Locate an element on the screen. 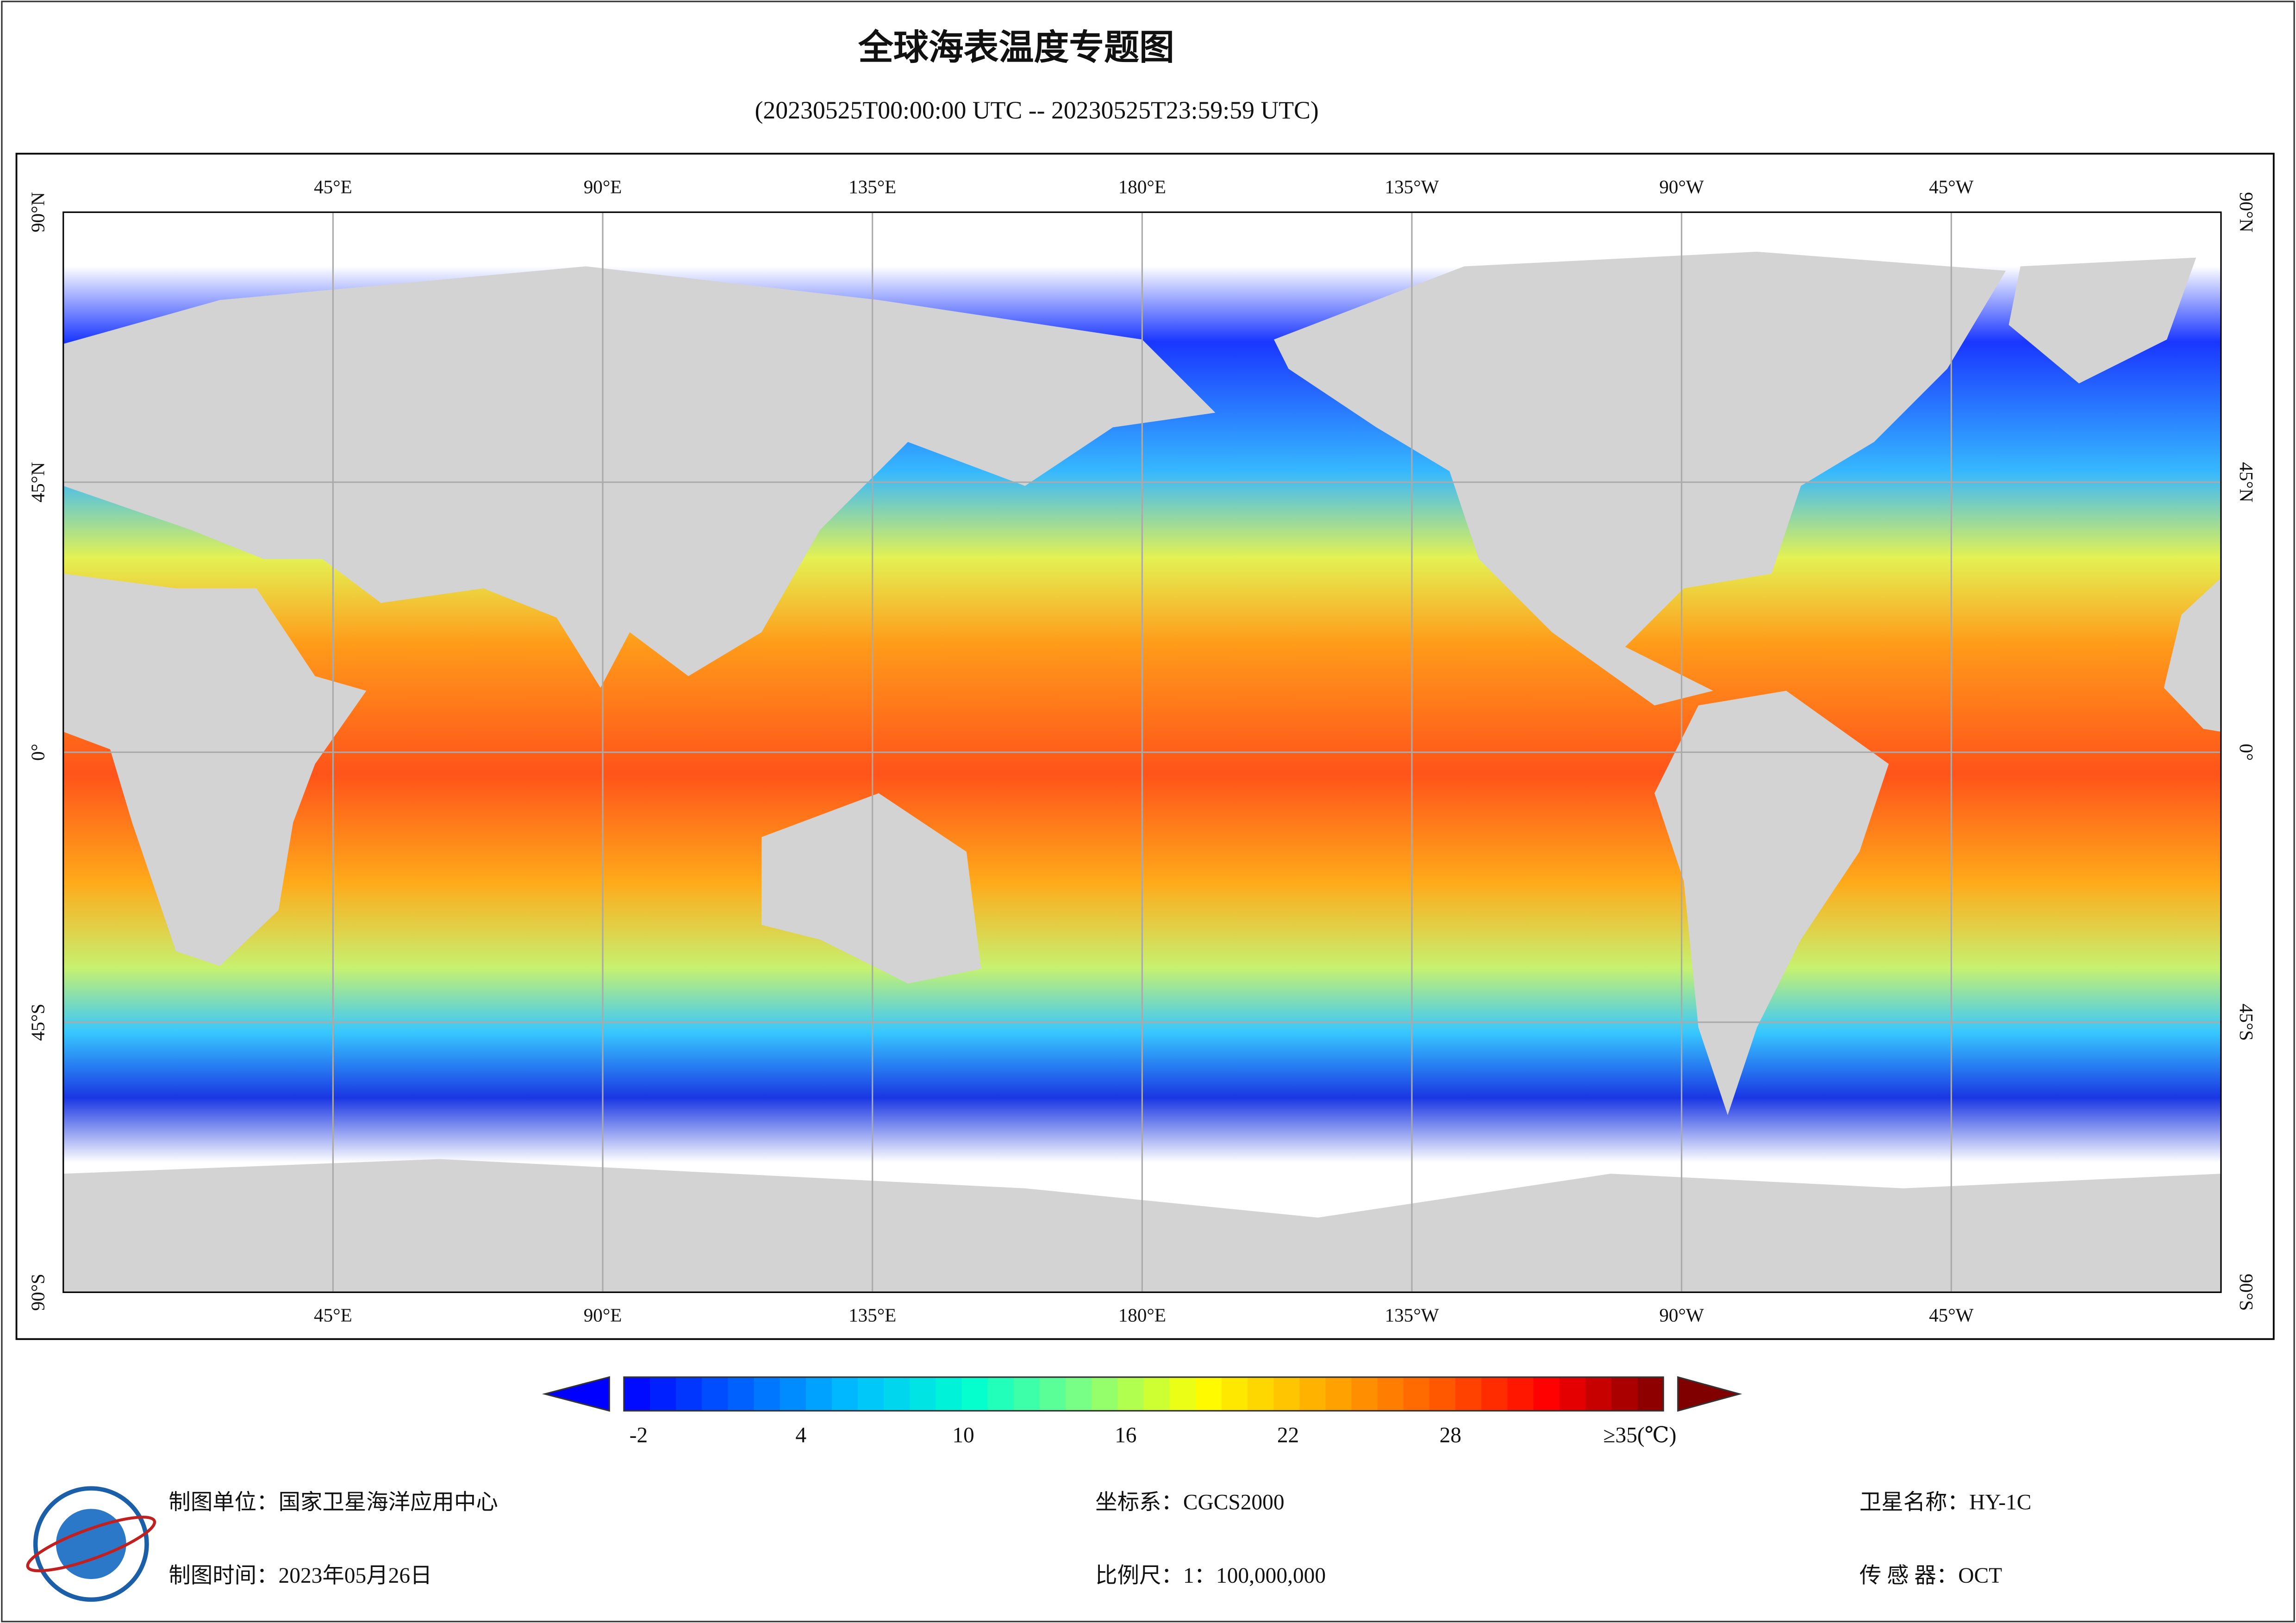  lat-label-left: 90°N is located at coordinates (38, 212).